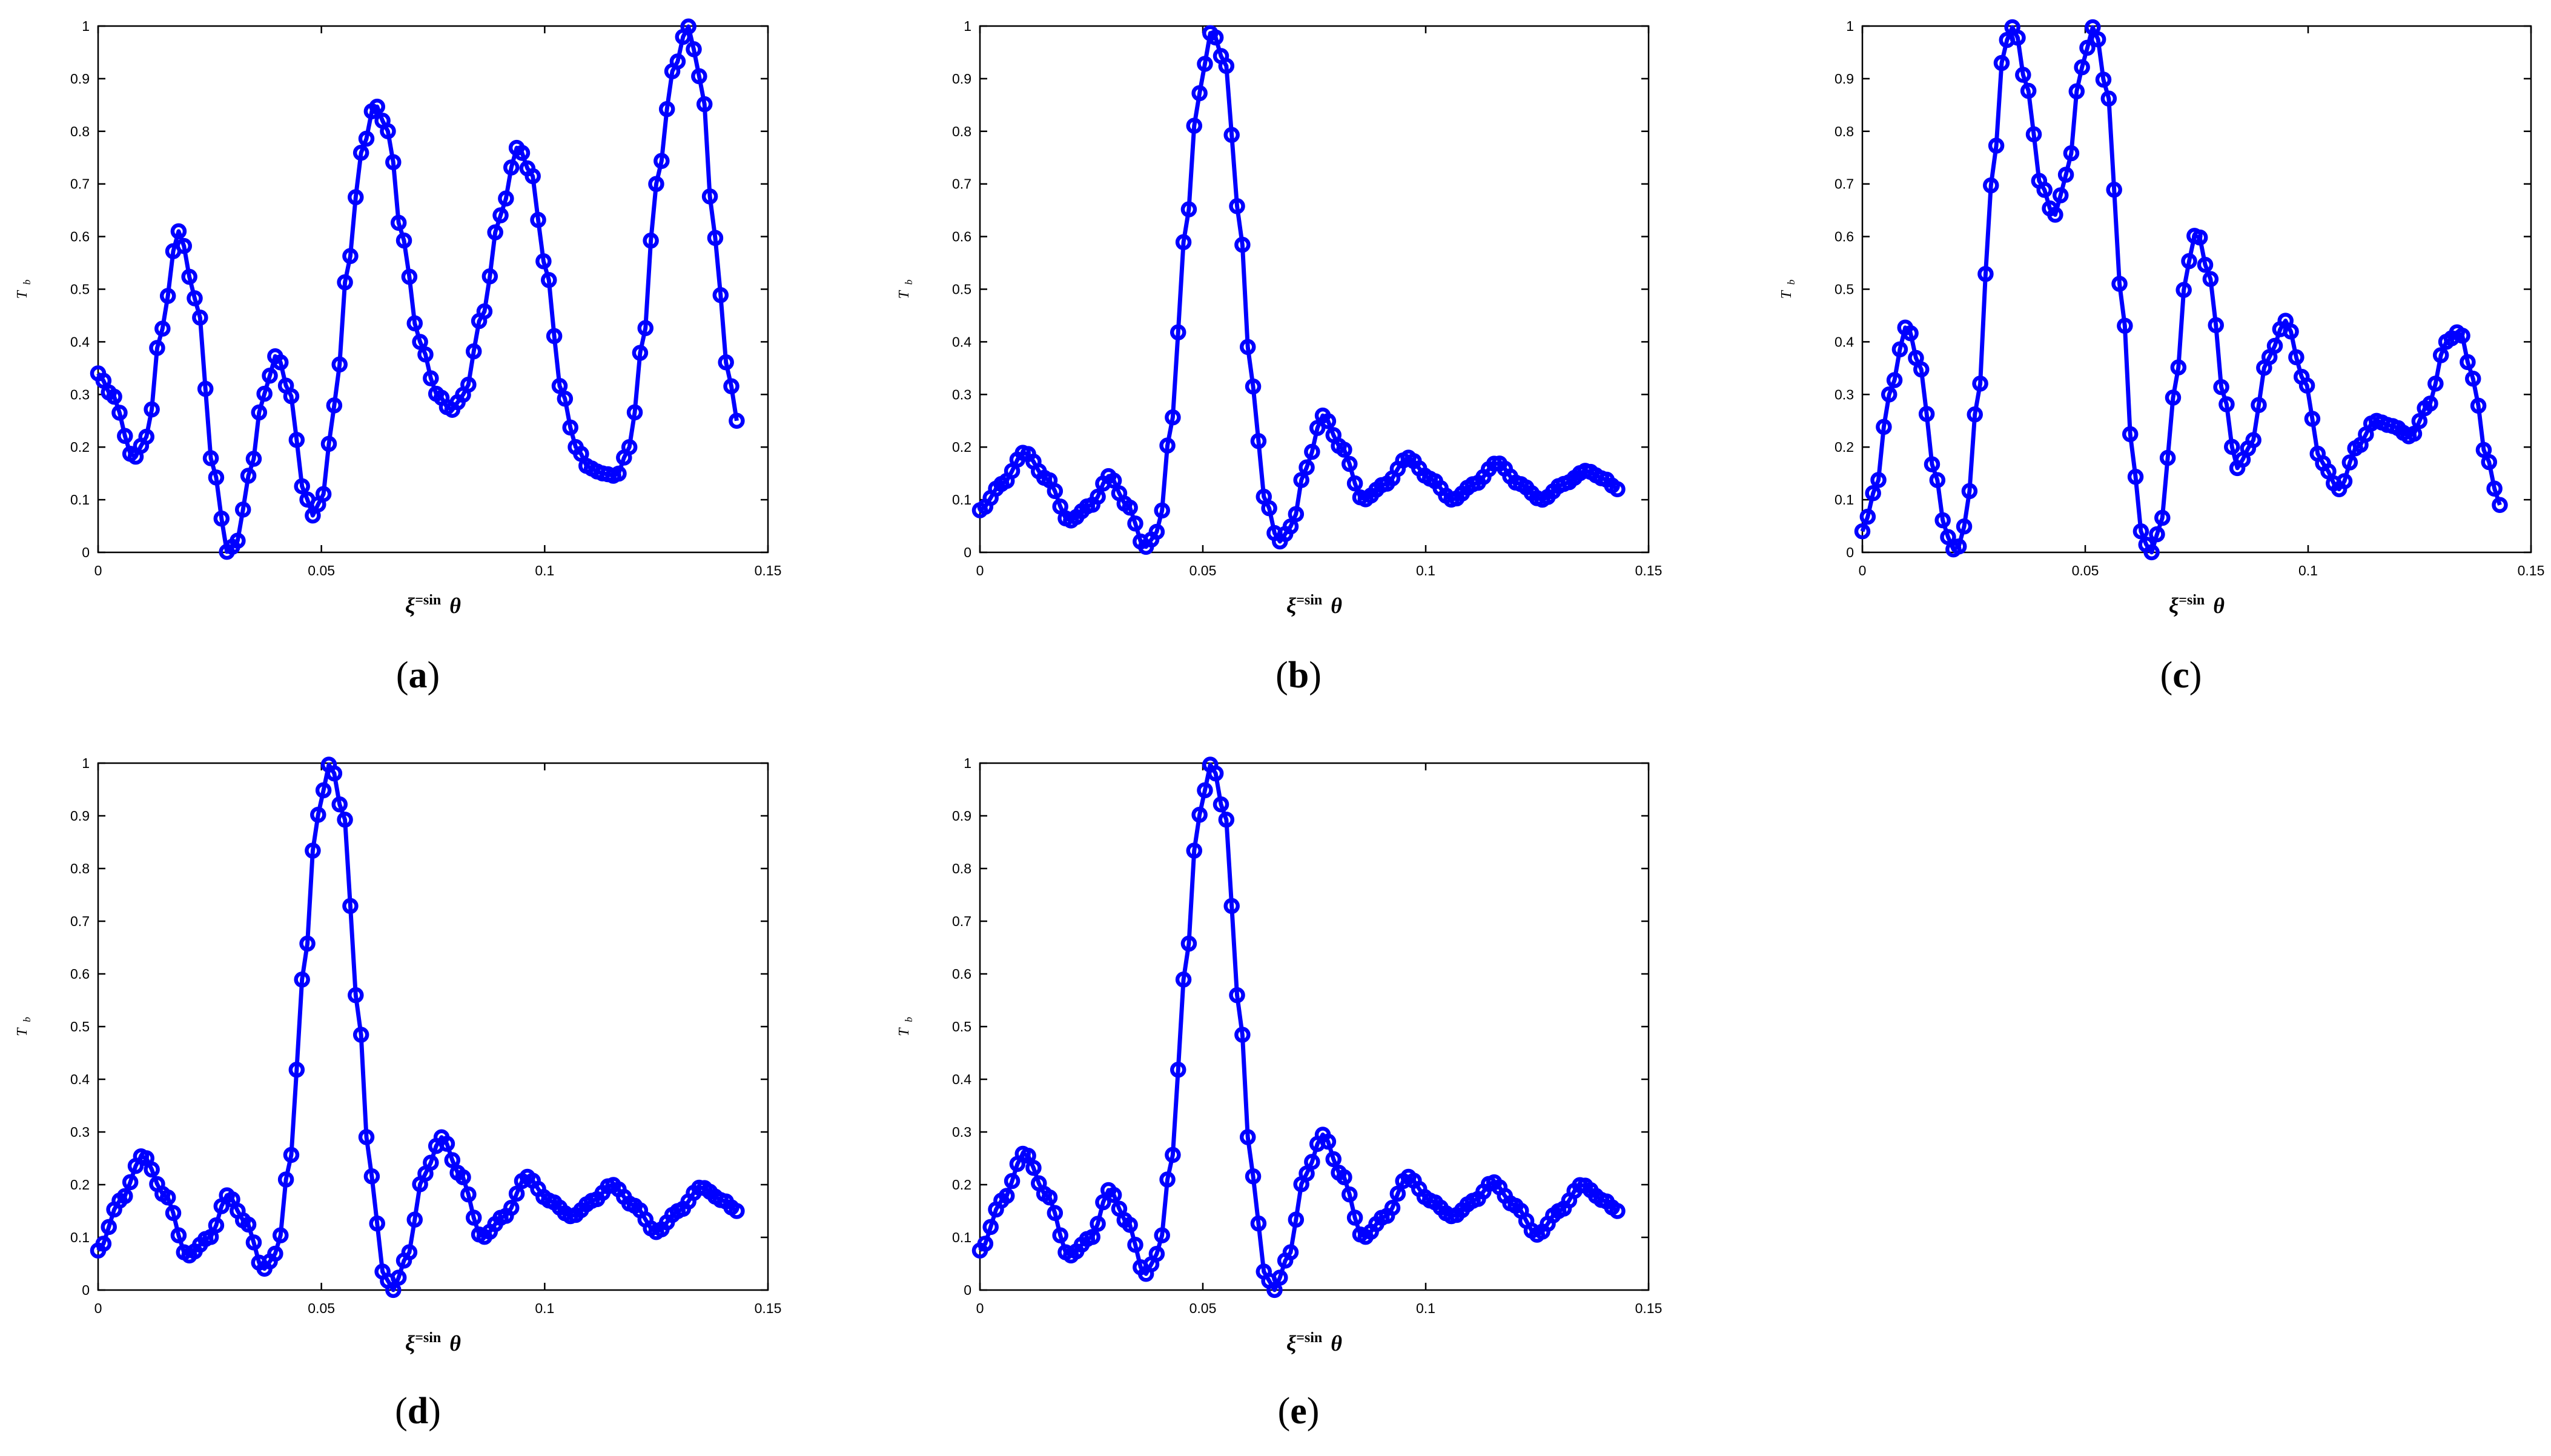 This screenshot has width=2551, height=1456. I want to click on y-tick-label: 0.8, so click(80, 131).